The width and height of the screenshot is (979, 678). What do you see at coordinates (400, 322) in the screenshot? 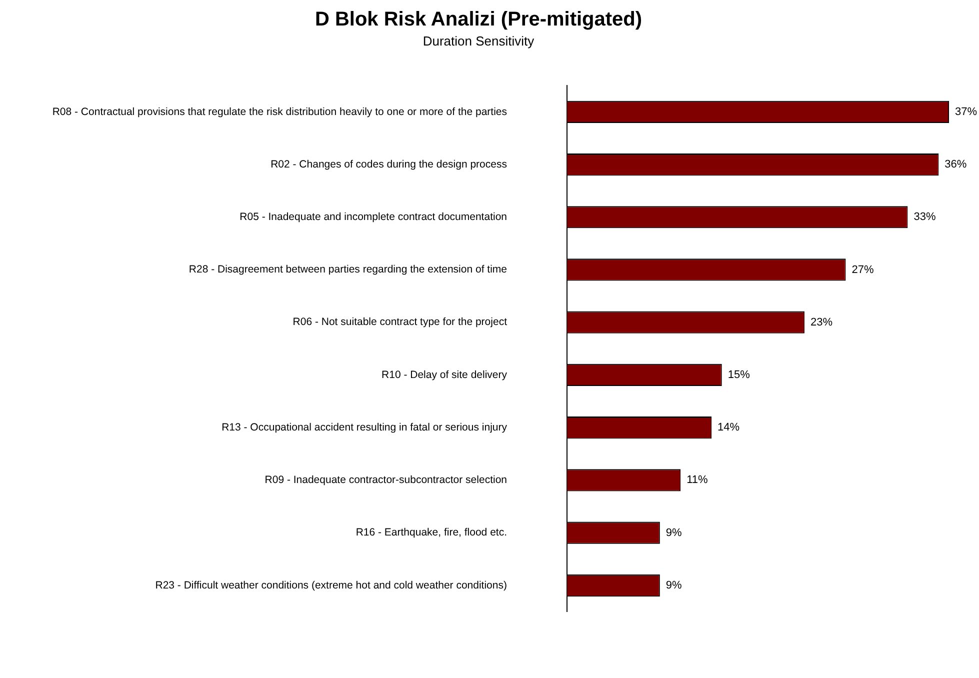
I see `y-tick-label: R06 - Not suitable contract type for the project` at bounding box center [400, 322].